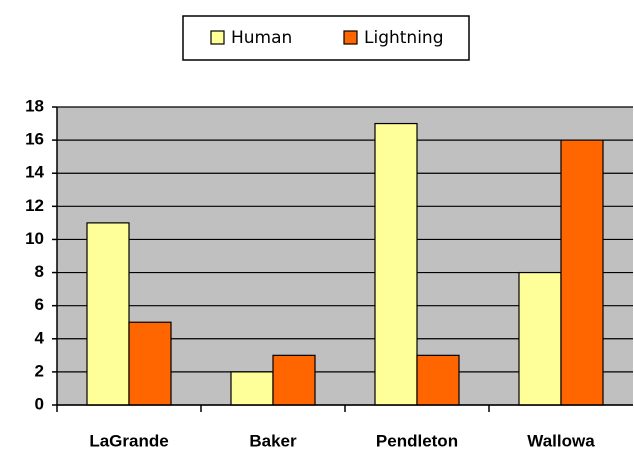 The width and height of the screenshot is (634, 454). I want to click on y-tick-label: 6, so click(39, 304).